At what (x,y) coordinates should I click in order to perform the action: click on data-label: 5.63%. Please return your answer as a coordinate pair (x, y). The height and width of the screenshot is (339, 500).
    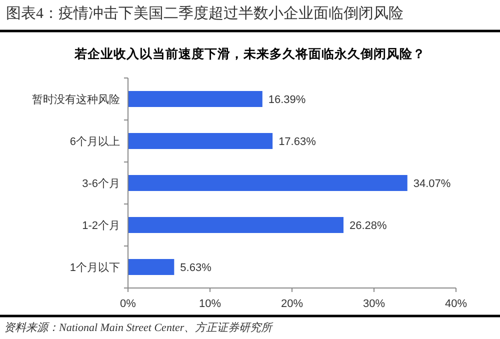
    Looking at the image, I should click on (196, 268).